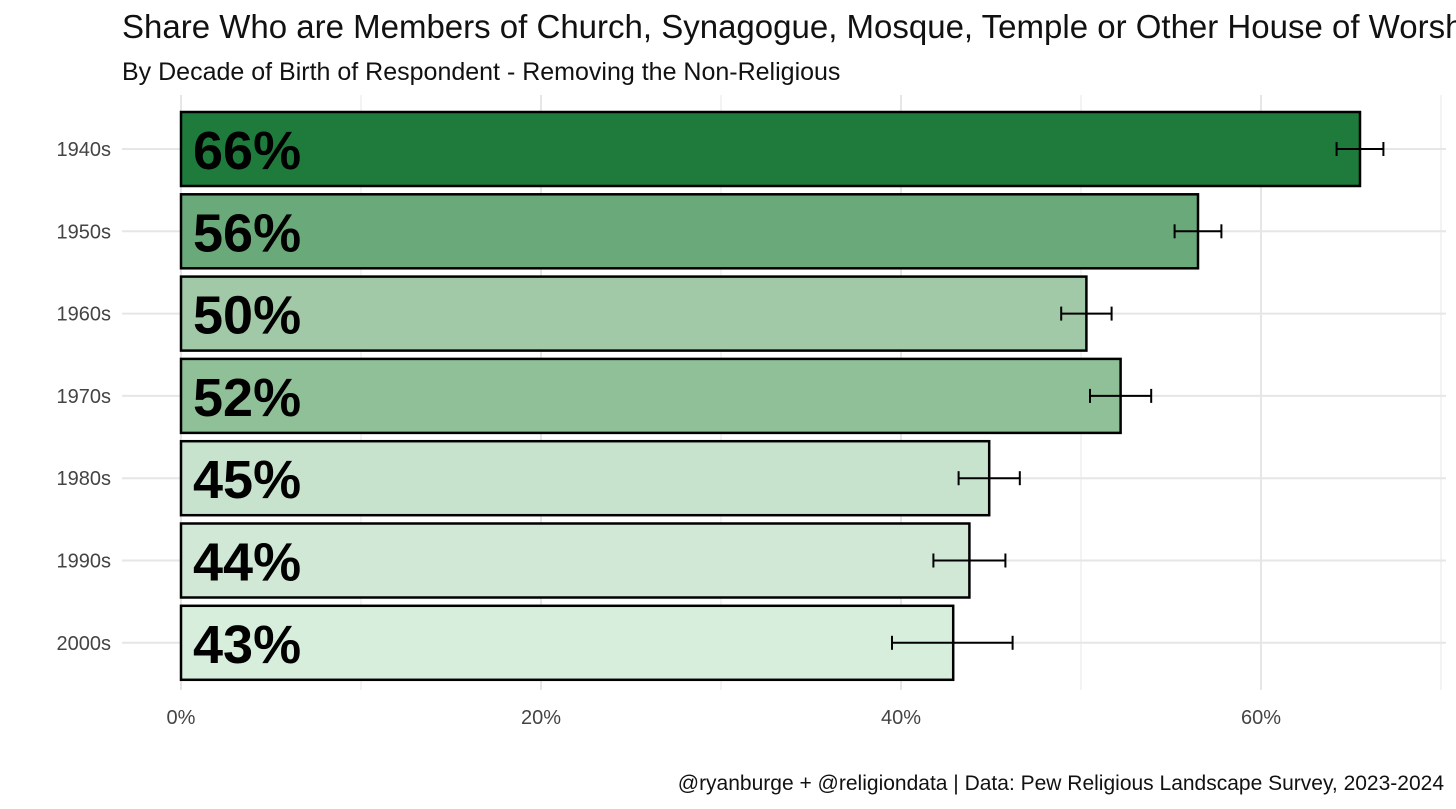 This screenshot has width=1456, height=809. I want to click on bar-1960s, so click(633, 313).